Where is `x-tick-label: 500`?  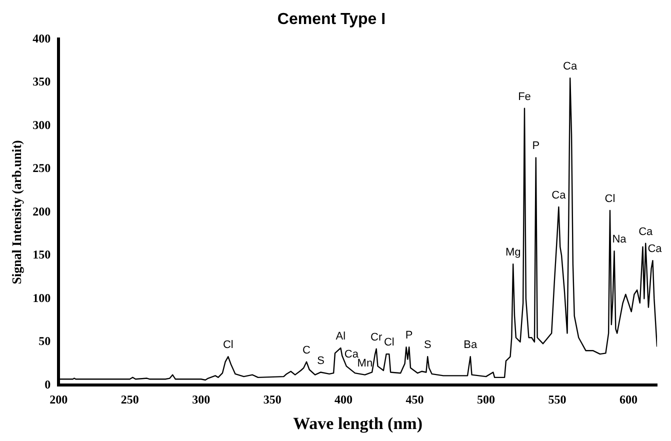
x-tick-label: 500 is located at coordinates (486, 399).